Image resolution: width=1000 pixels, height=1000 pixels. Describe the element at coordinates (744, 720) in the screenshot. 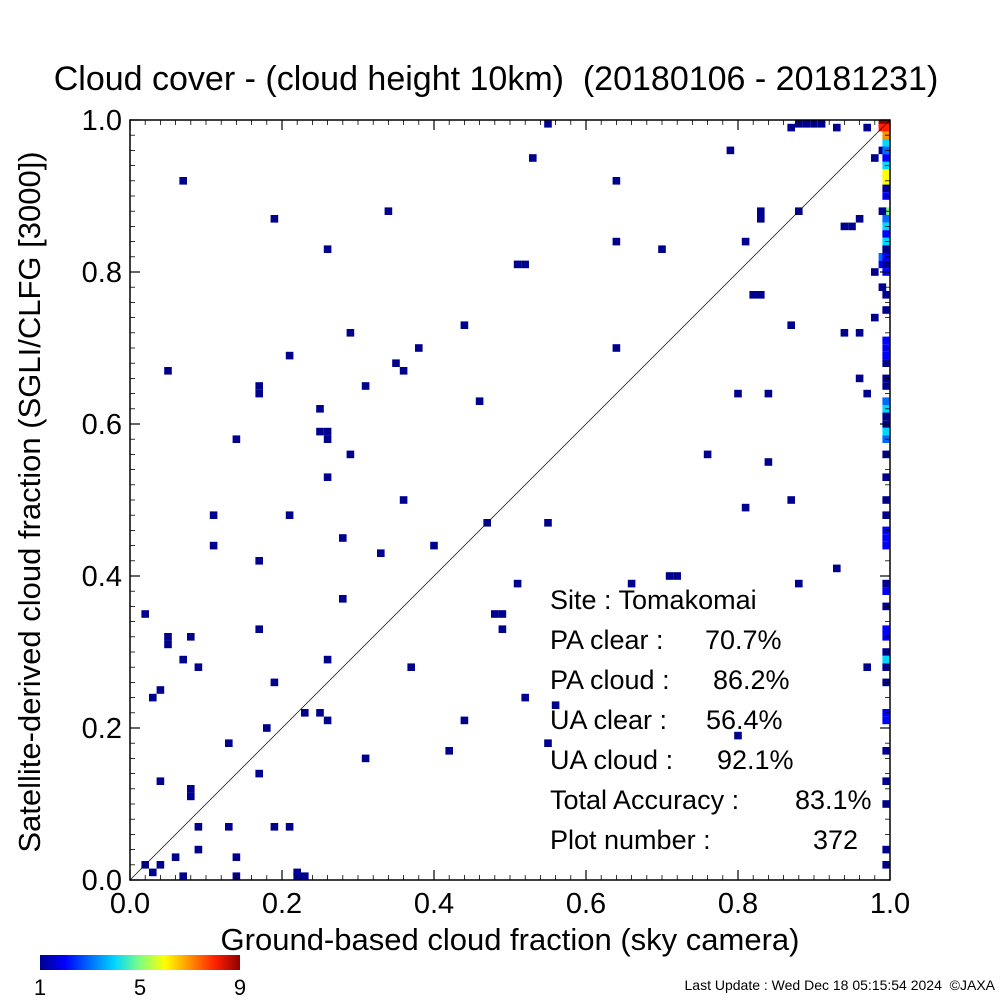

I see `stat-value: 56.4%` at that location.